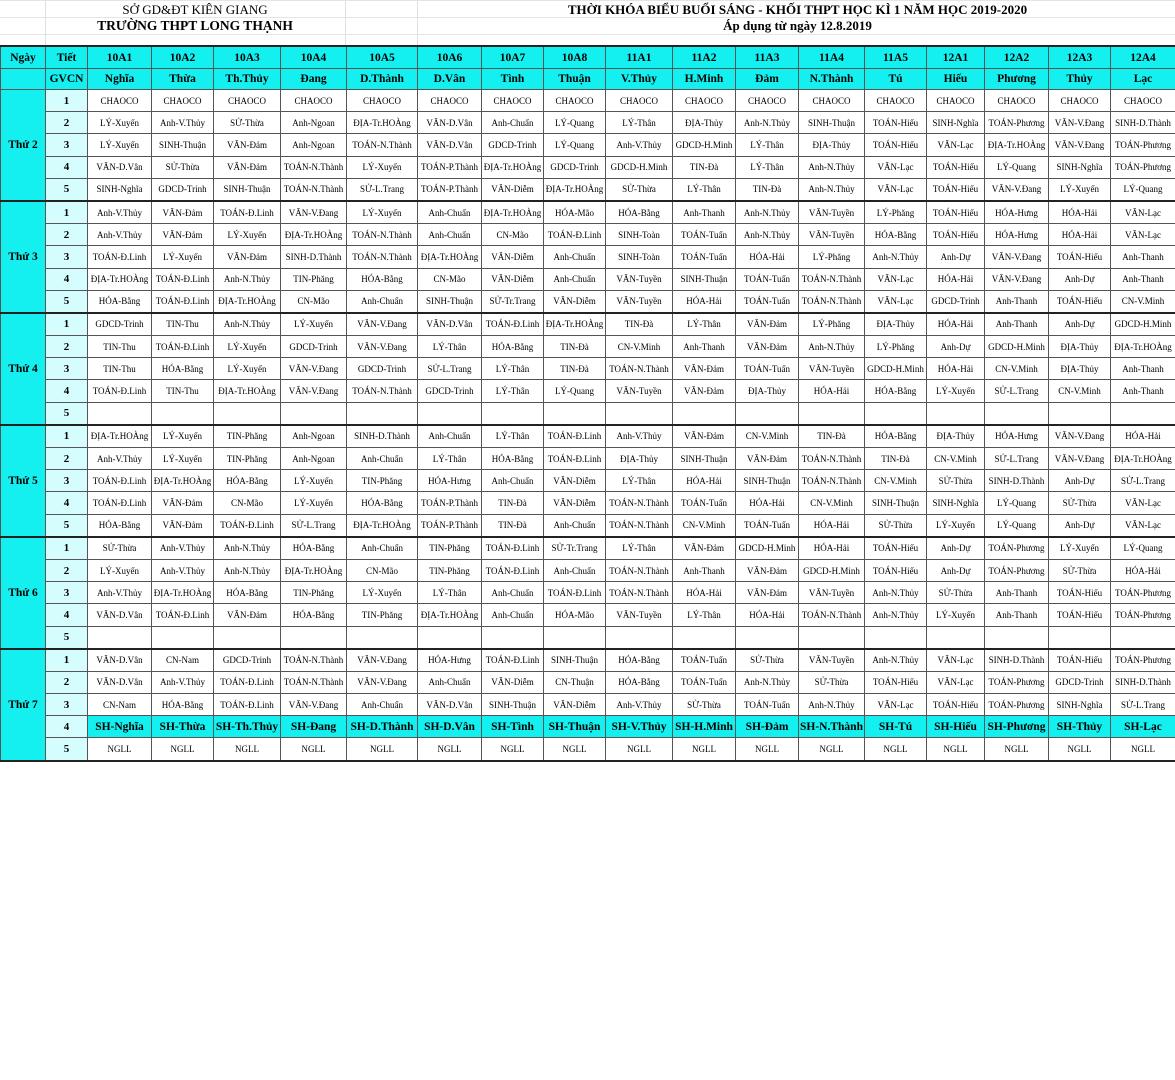  What do you see at coordinates (313, 436) in the screenshot?
I see `timetable-cell: Anh-Ngoan` at bounding box center [313, 436].